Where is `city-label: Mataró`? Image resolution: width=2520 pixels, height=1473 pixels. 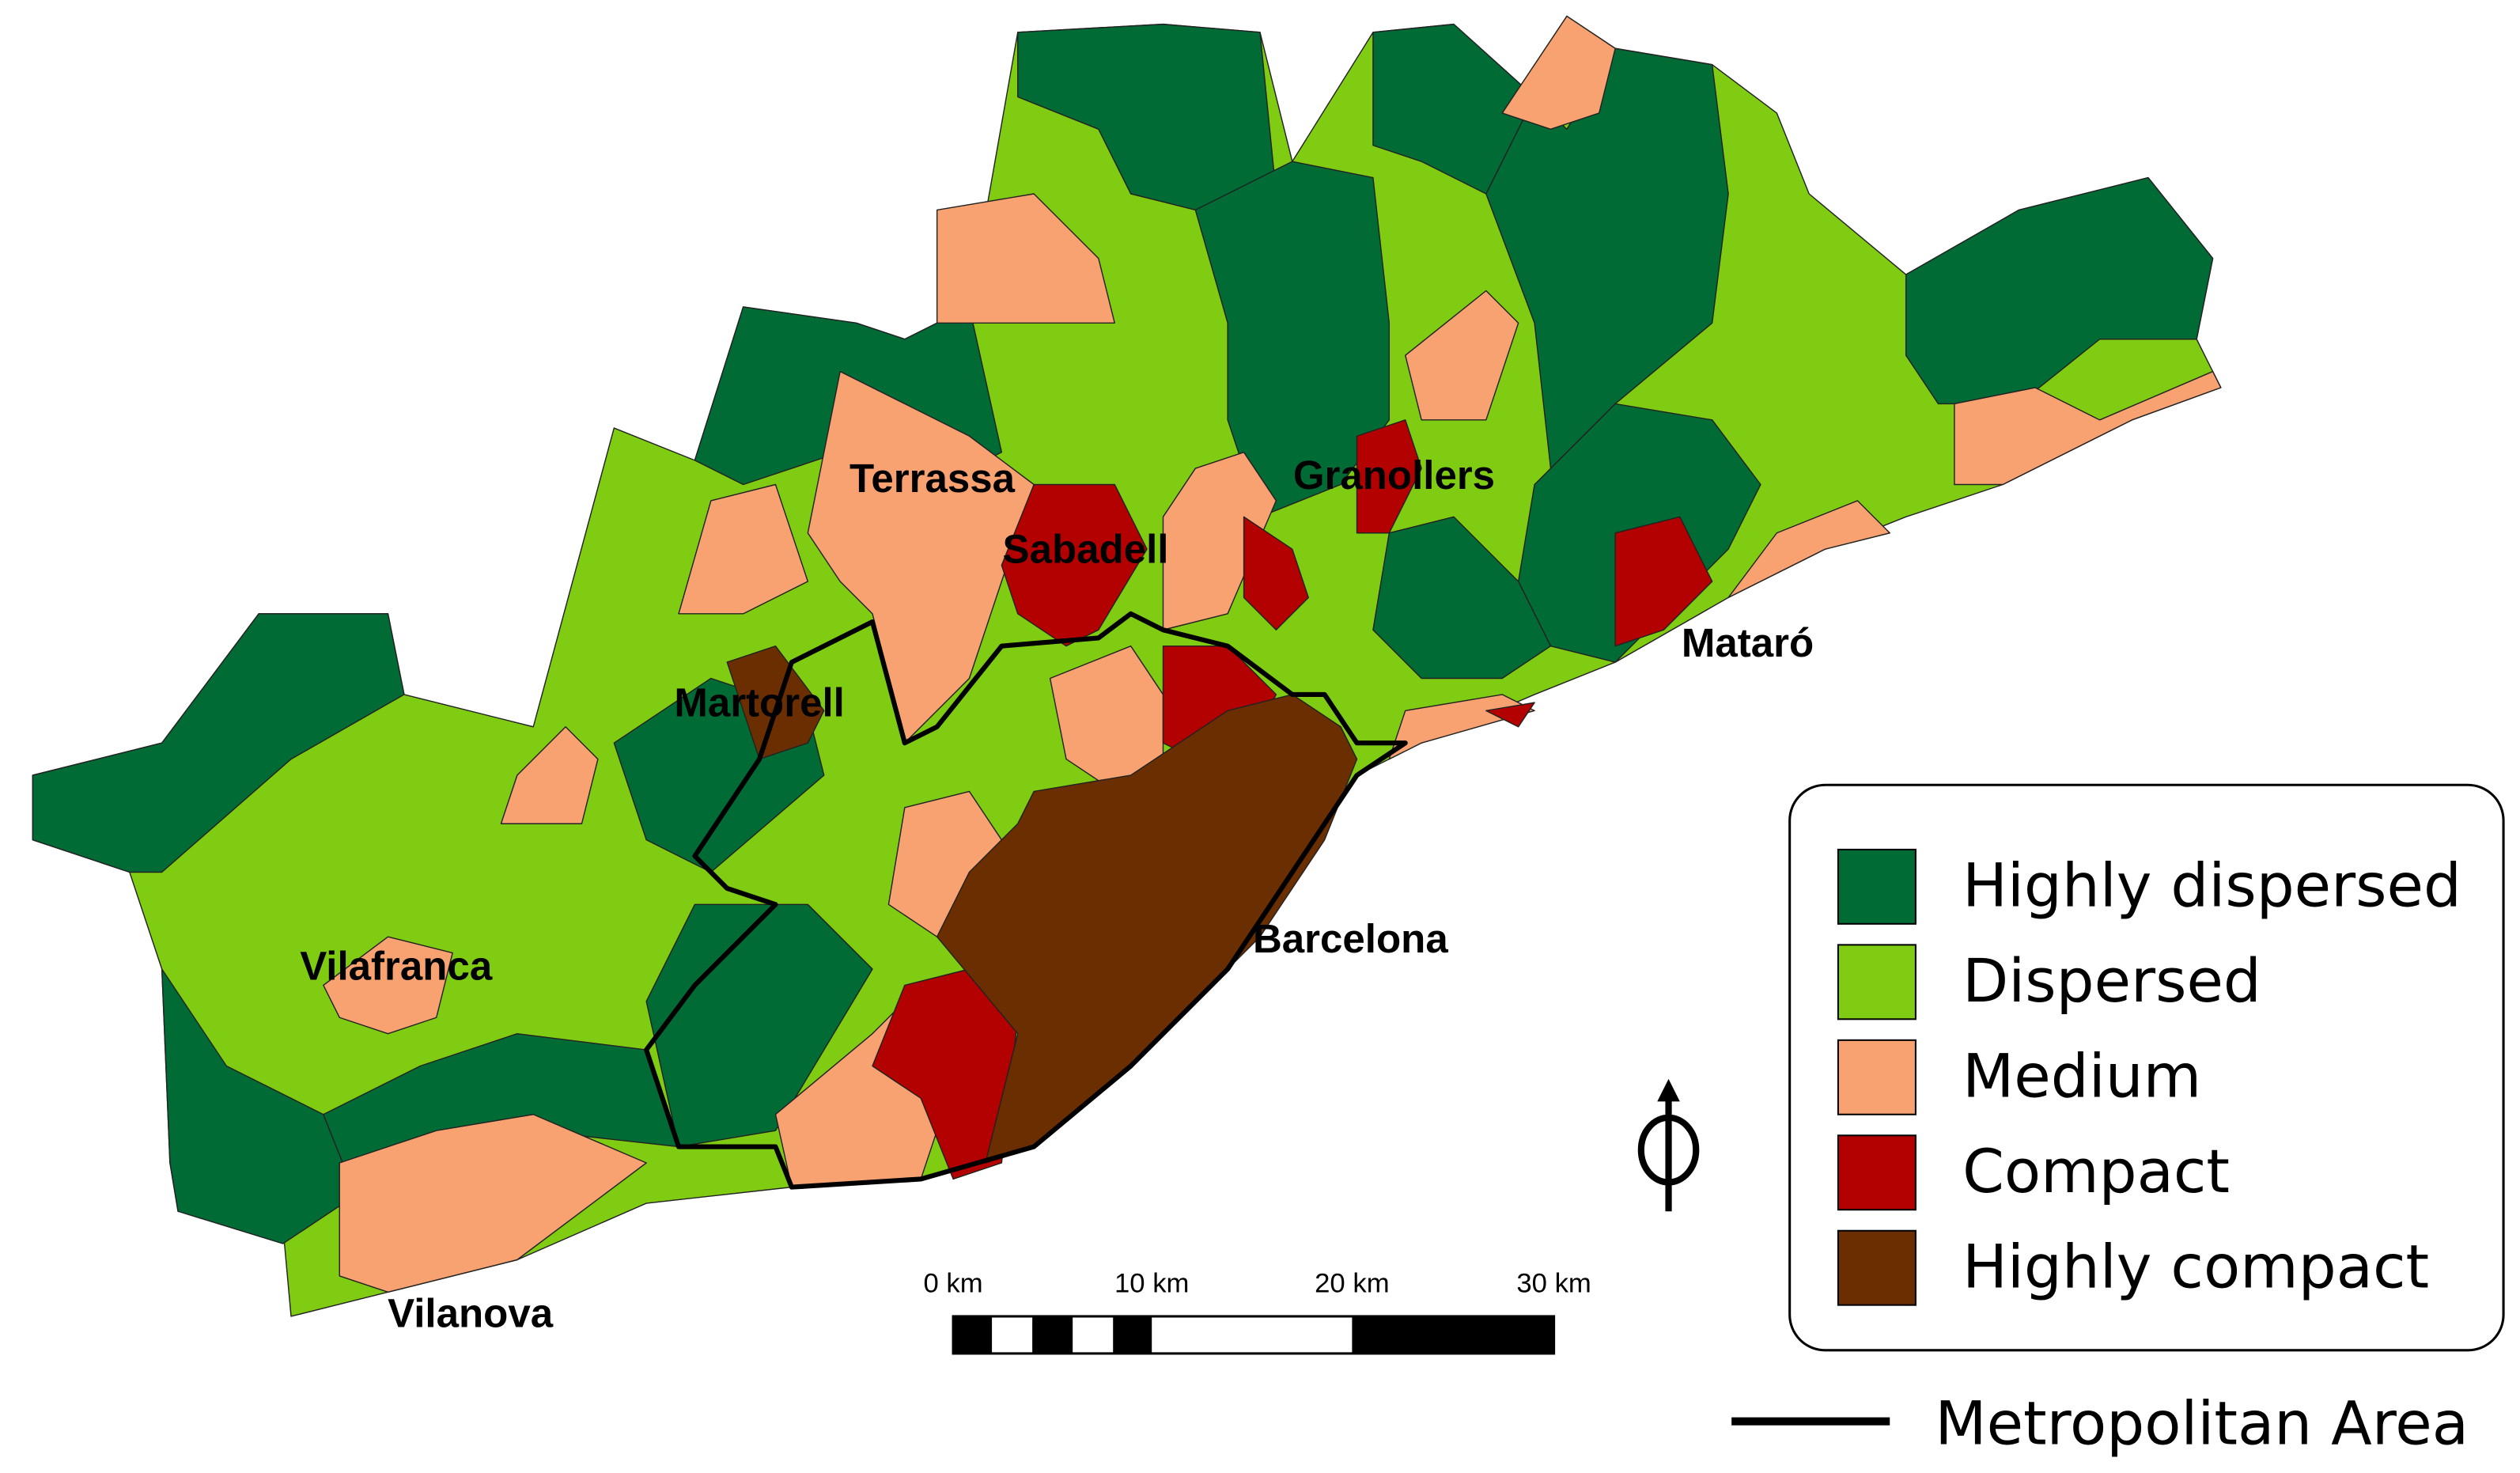 city-label: Mataró is located at coordinates (1748, 642).